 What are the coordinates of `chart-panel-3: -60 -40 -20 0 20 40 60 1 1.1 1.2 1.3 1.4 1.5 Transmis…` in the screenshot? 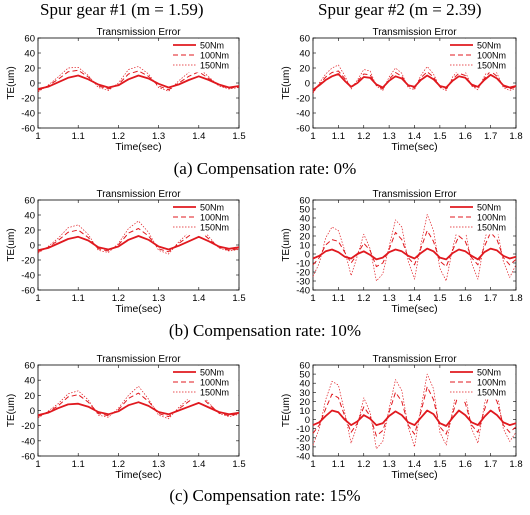 It's located at (126, 252).